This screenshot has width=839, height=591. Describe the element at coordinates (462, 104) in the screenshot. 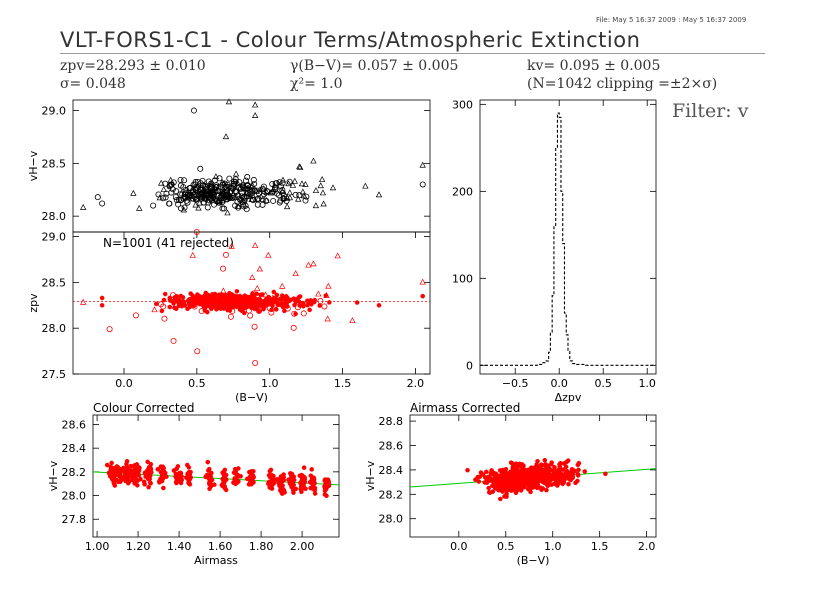

I see `y-tick-label: 300` at that location.